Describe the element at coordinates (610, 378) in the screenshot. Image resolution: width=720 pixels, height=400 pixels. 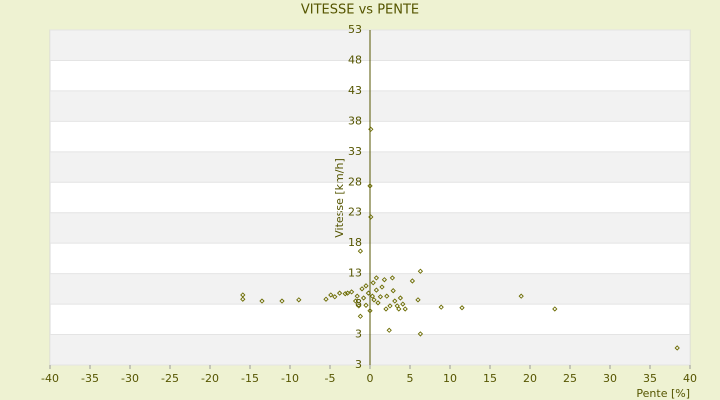
I see `x-tick-label: 30` at that location.